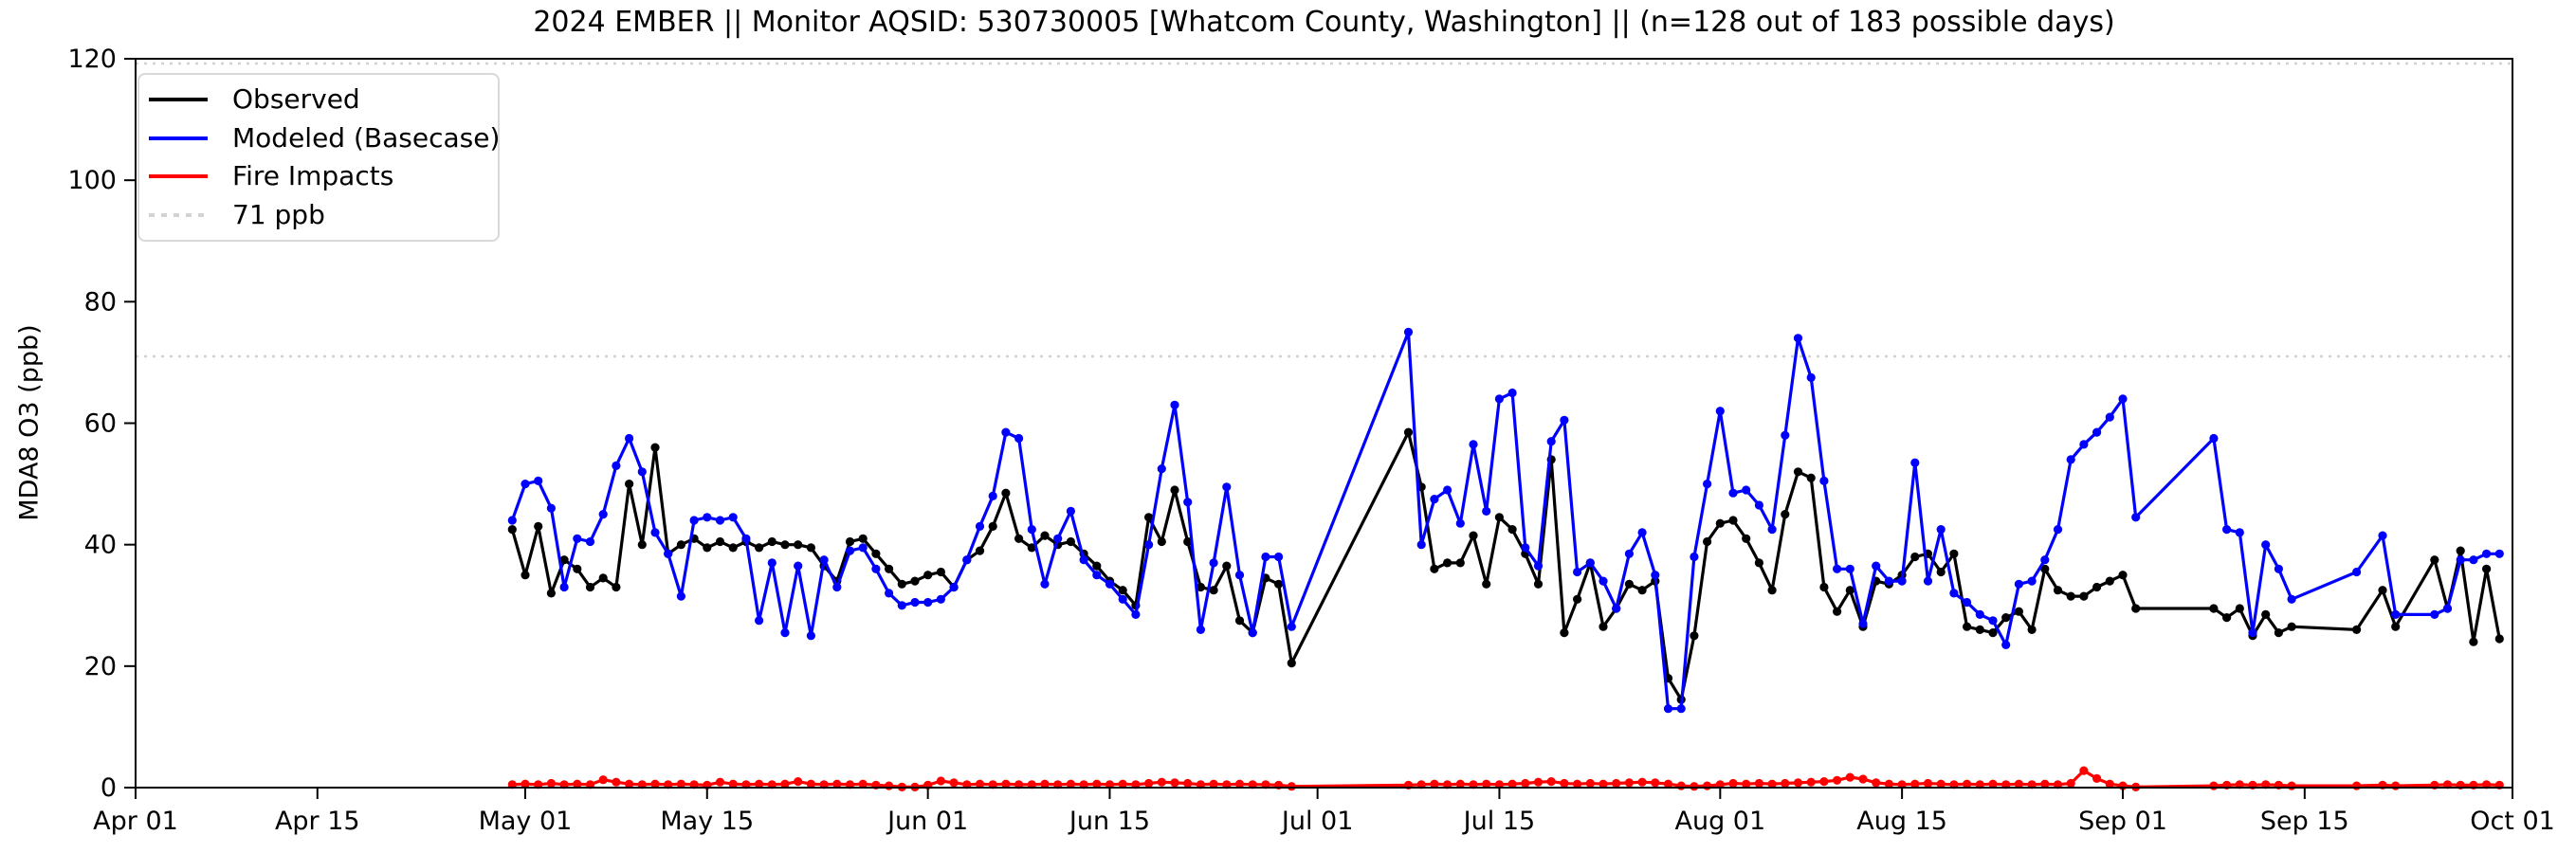 The image size is (2576, 853). What do you see at coordinates (178, 138) in the screenshot?
I see `modeled-line-icon` at bounding box center [178, 138].